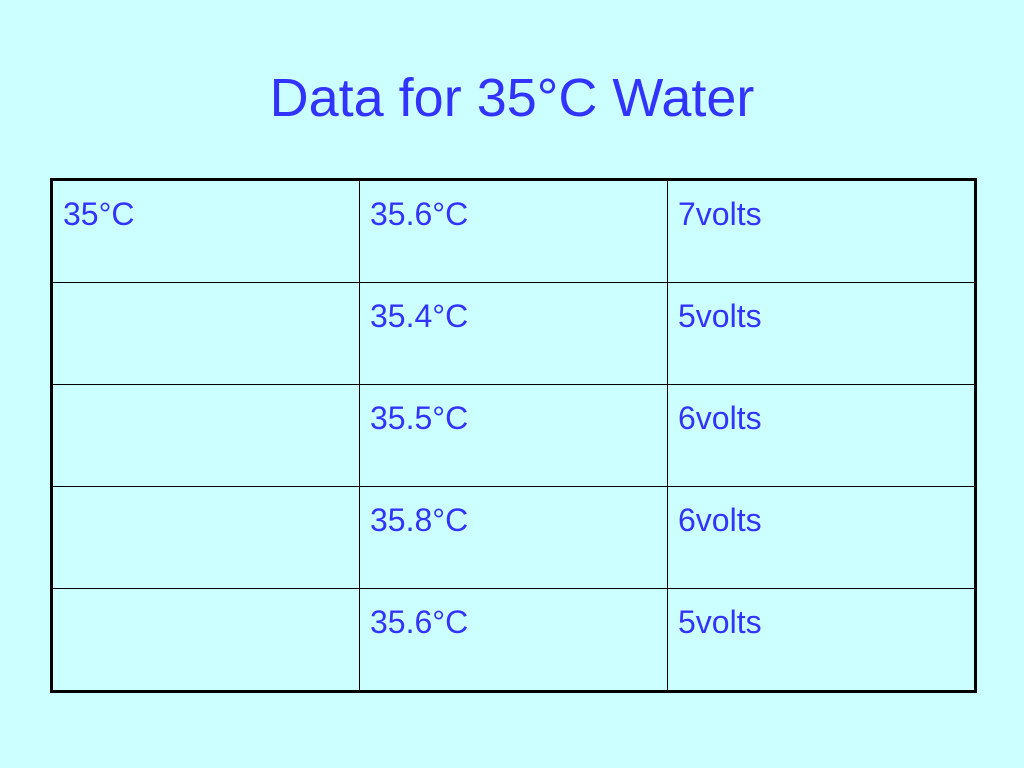 This screenshot has width=1024, height=768. What do you see at coordinates (205, 231) in the screenshot?
I see `table-cell: 35°C` at bounding box center [205, 231].